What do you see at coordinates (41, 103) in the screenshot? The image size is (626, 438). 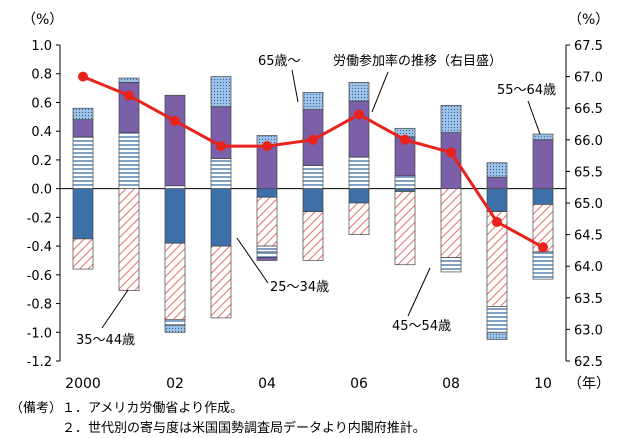 I see `left-tick-label: 0.6` at bounding box center [41, 103].